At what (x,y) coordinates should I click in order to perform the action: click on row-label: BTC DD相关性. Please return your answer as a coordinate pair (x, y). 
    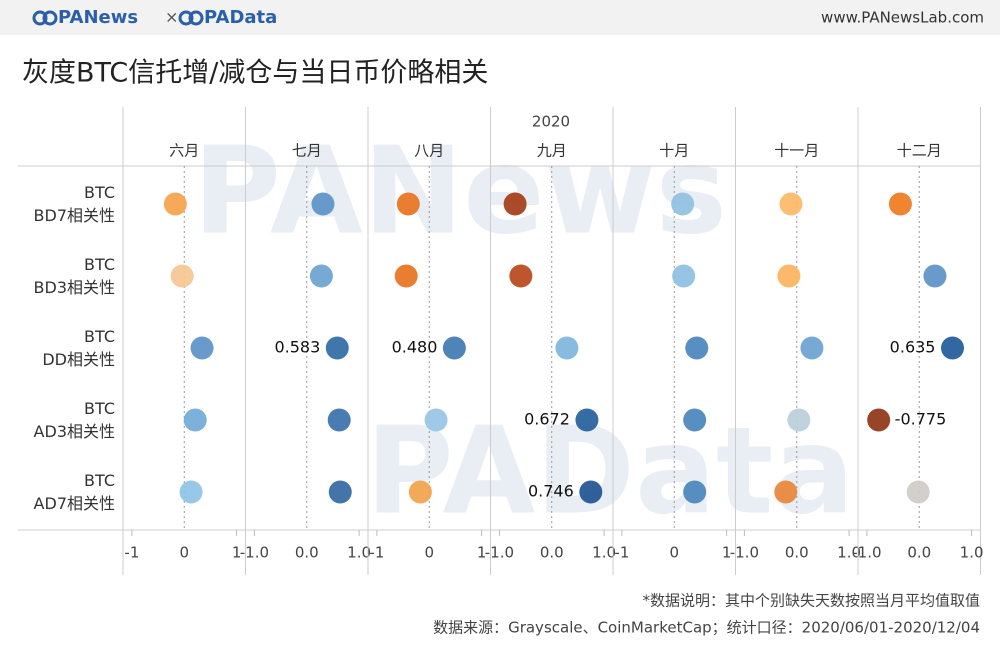
    Looking at the image, I should click on (78, 348).